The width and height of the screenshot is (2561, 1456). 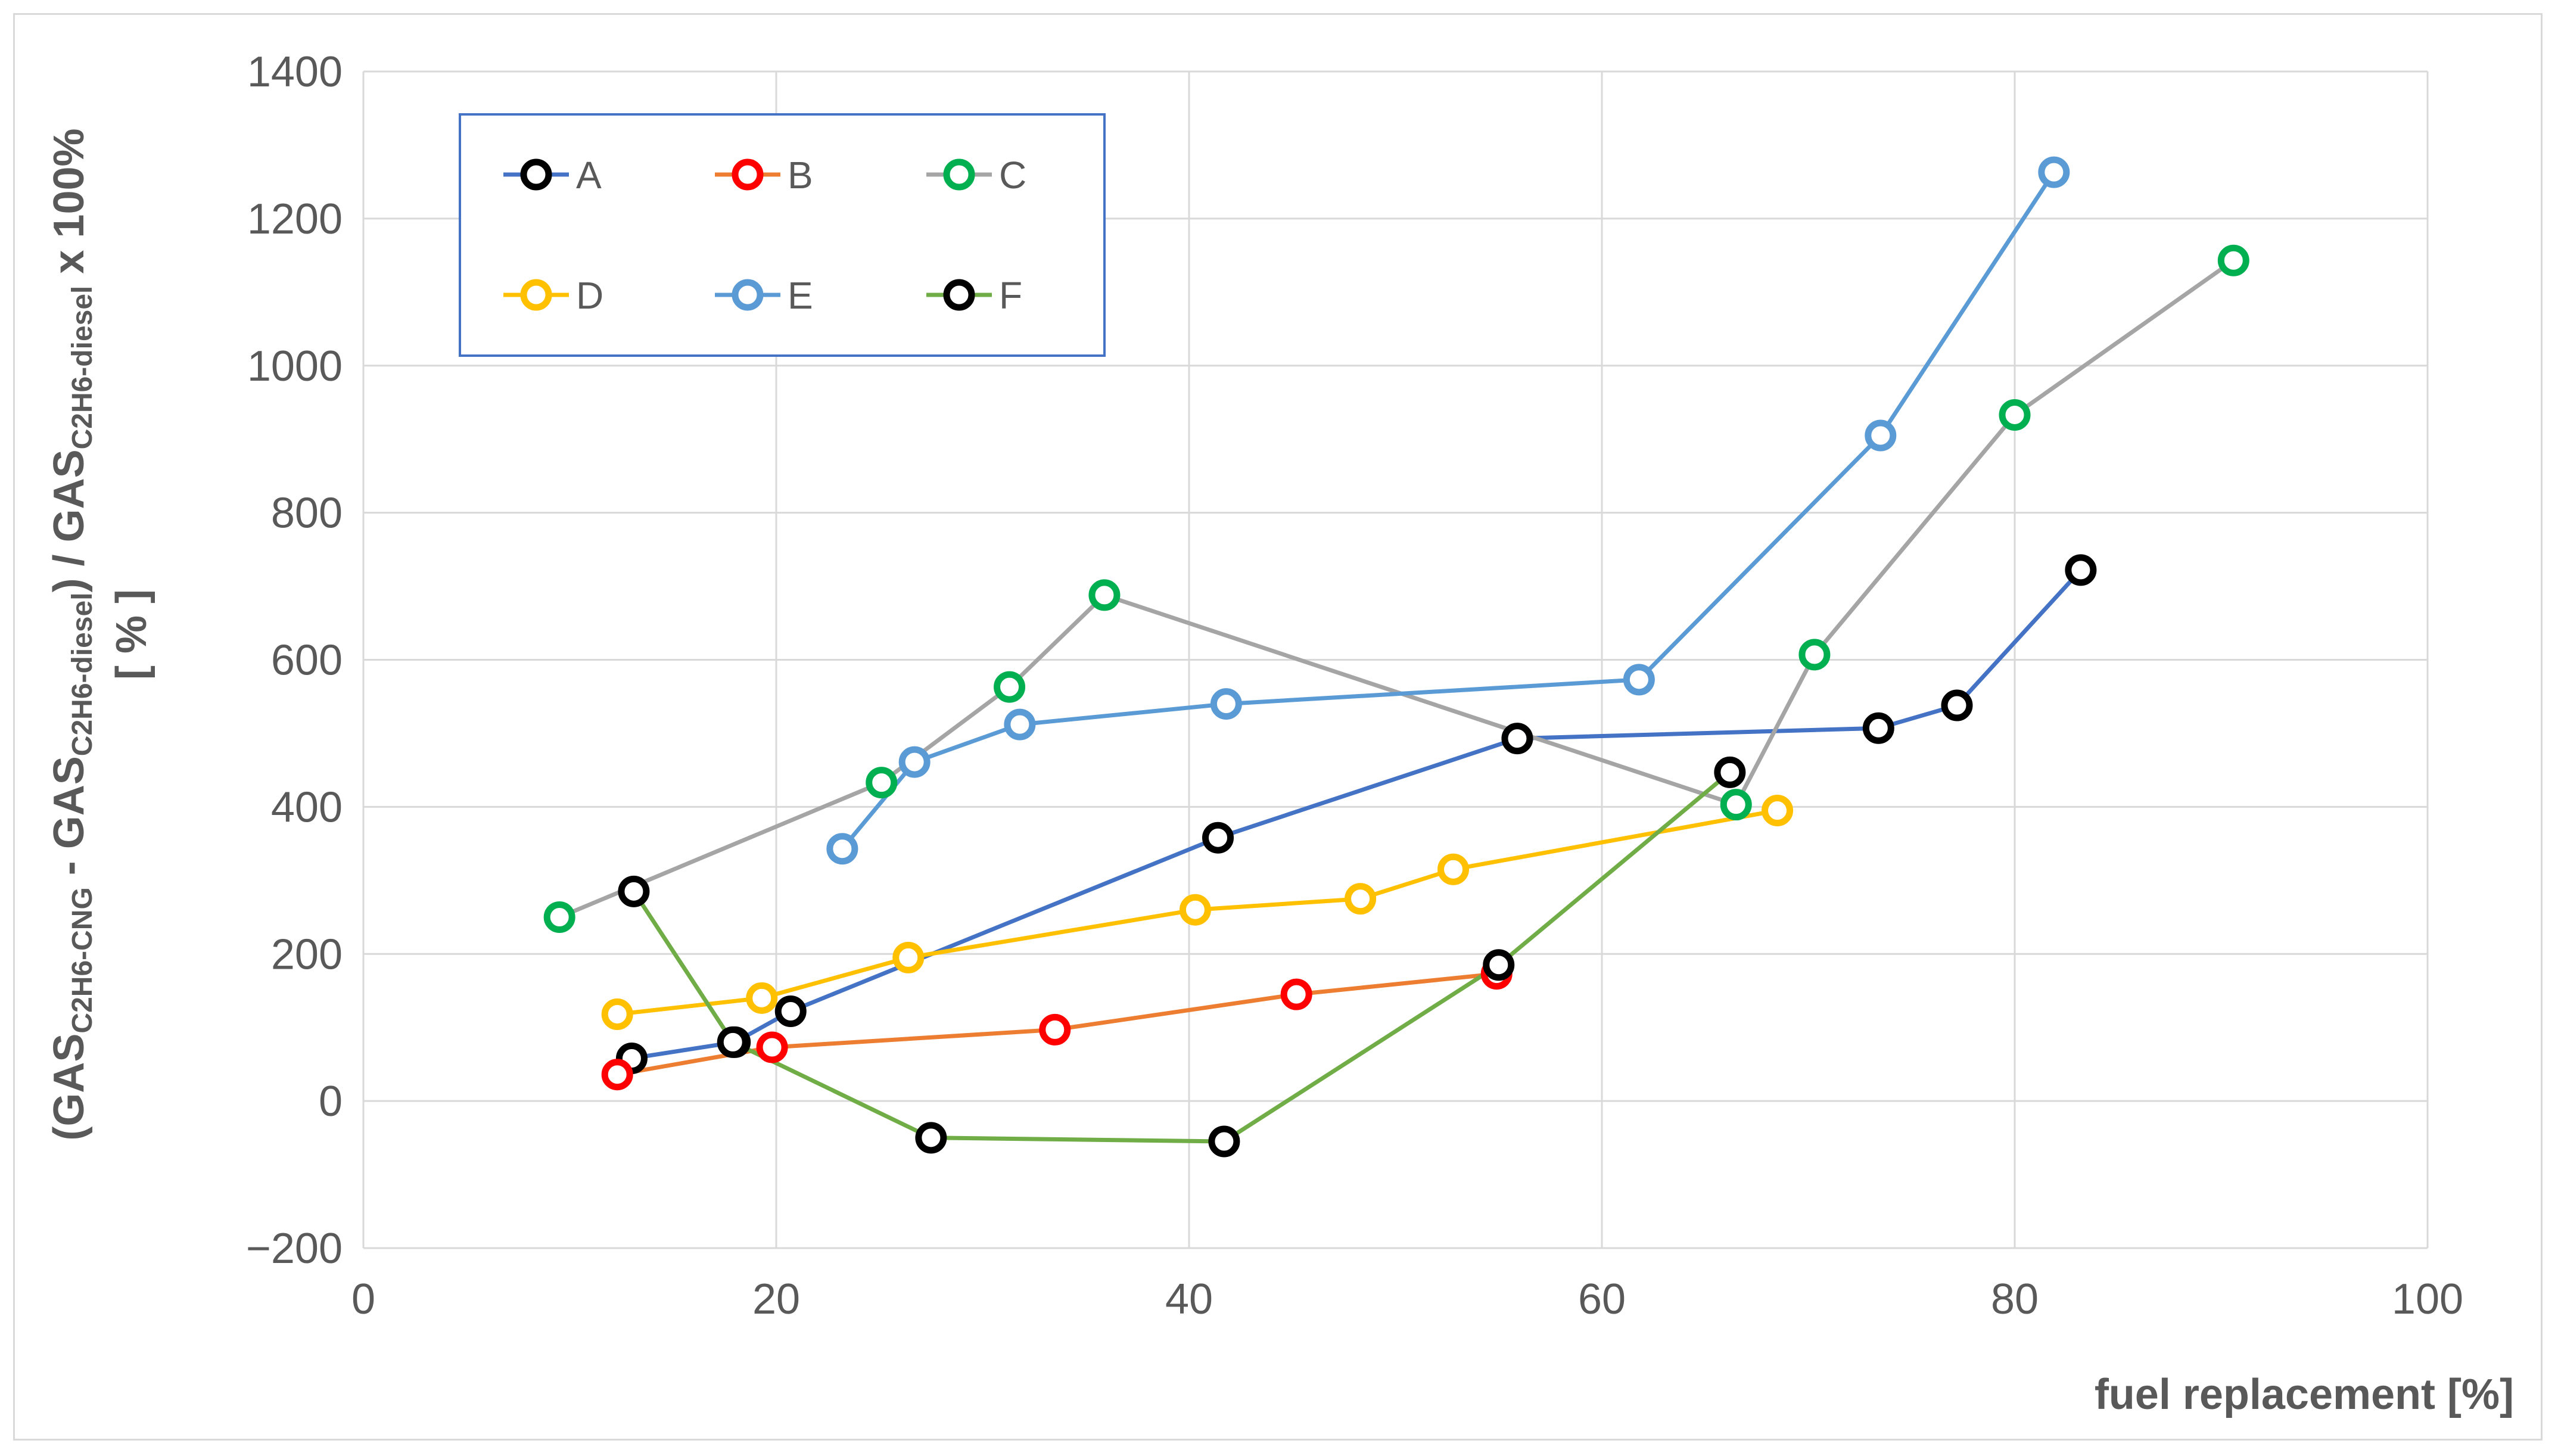 I want to click on x-tick-label: 20, so click(x=776, y=1299).